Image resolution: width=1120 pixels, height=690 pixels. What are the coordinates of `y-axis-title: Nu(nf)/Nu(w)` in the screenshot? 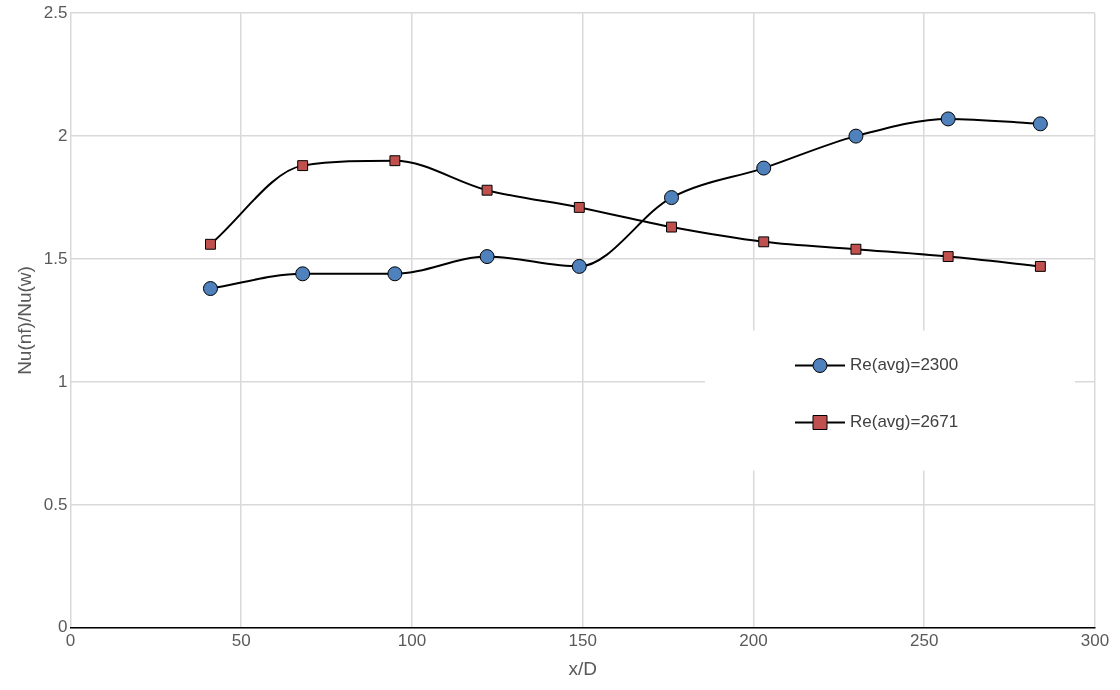 It's located at (24, 320).